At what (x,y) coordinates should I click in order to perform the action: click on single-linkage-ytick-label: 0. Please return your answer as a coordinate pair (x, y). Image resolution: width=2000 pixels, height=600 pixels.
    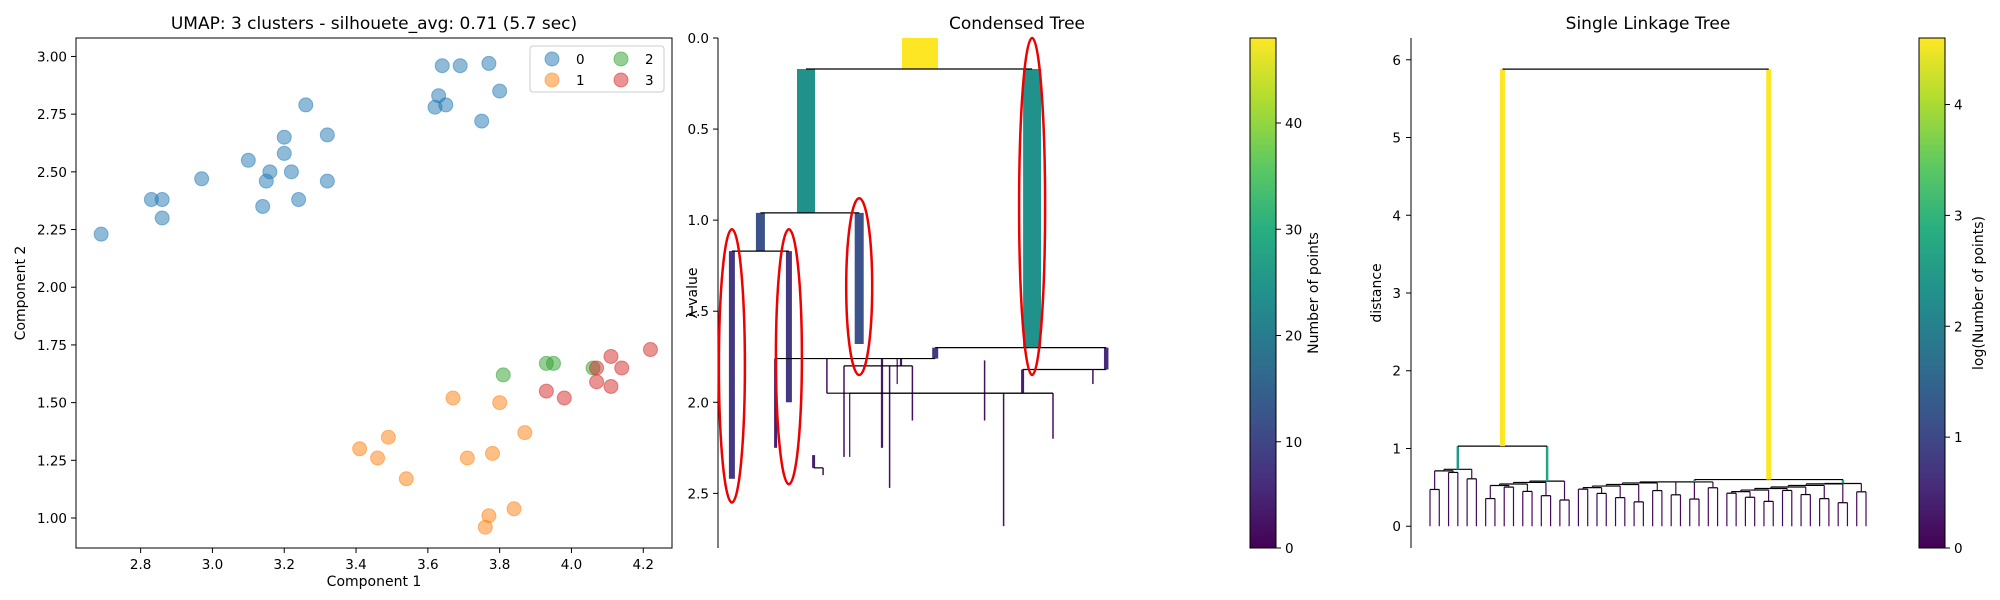
    Looking at the image, I should click on (1396, 527).